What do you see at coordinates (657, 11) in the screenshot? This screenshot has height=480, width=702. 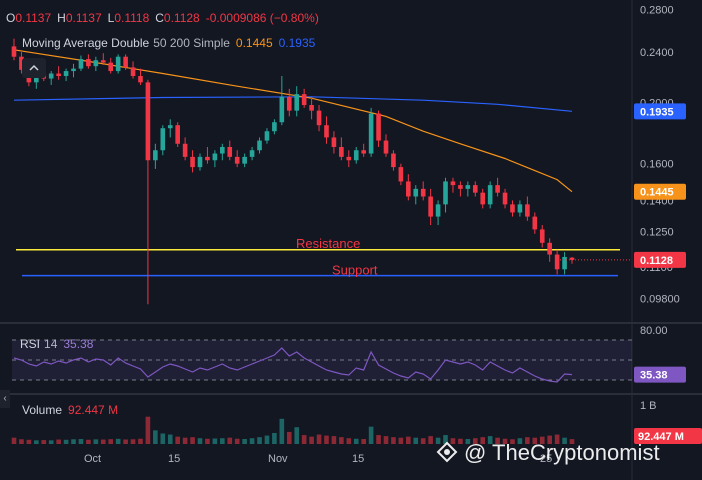 I see `price-tick-label: 0.2800` at bounding box center [657, 11].